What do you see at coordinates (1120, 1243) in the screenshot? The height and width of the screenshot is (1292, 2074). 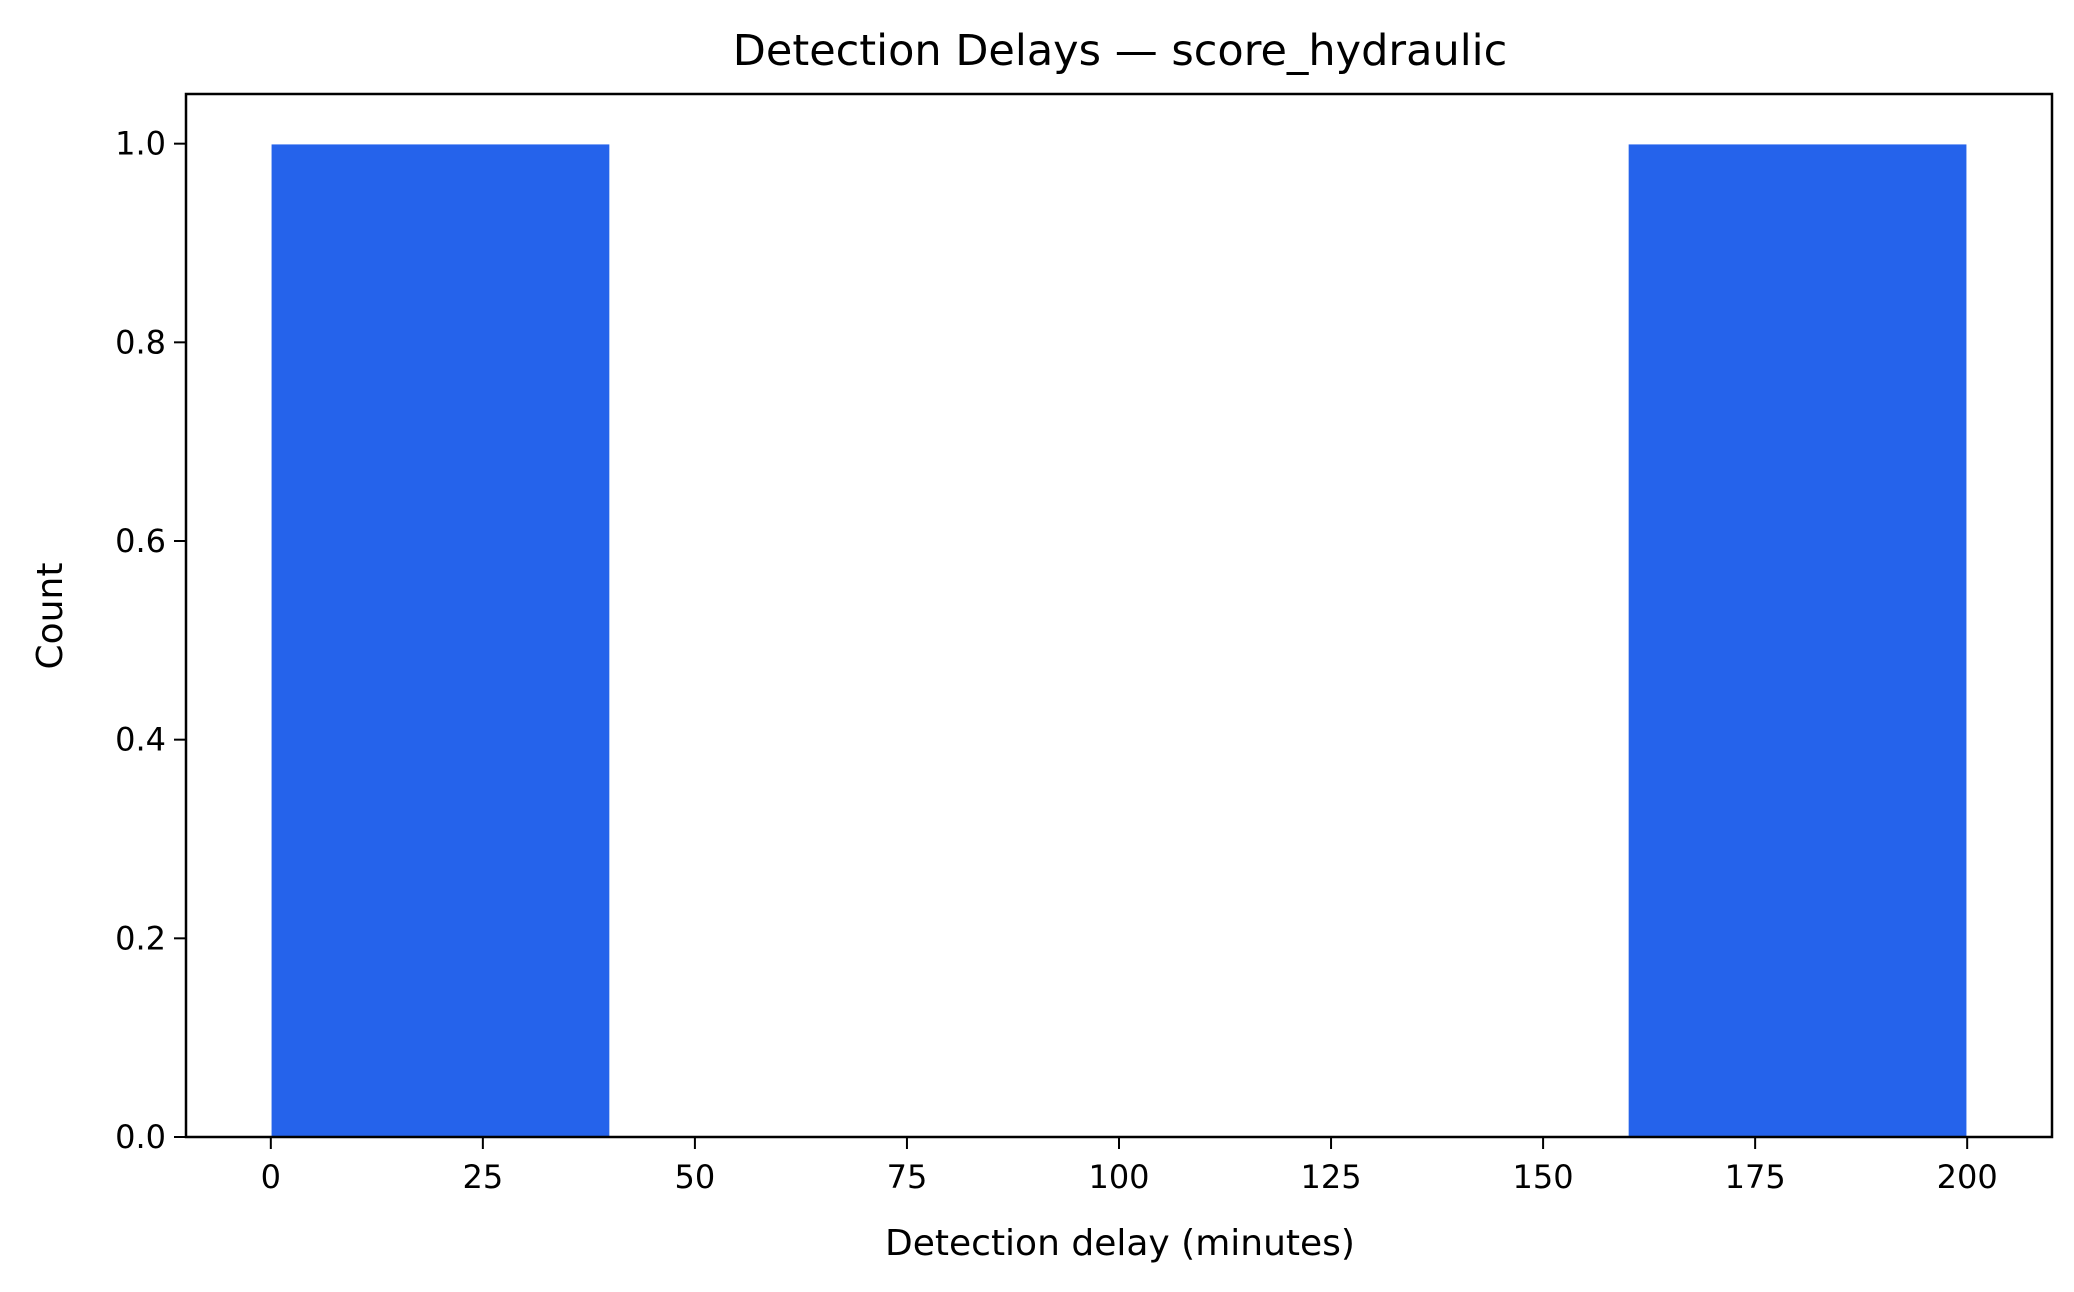 I see `x-axis-label: Detection delay (minutes)` at bounding box center [1120, 1243].